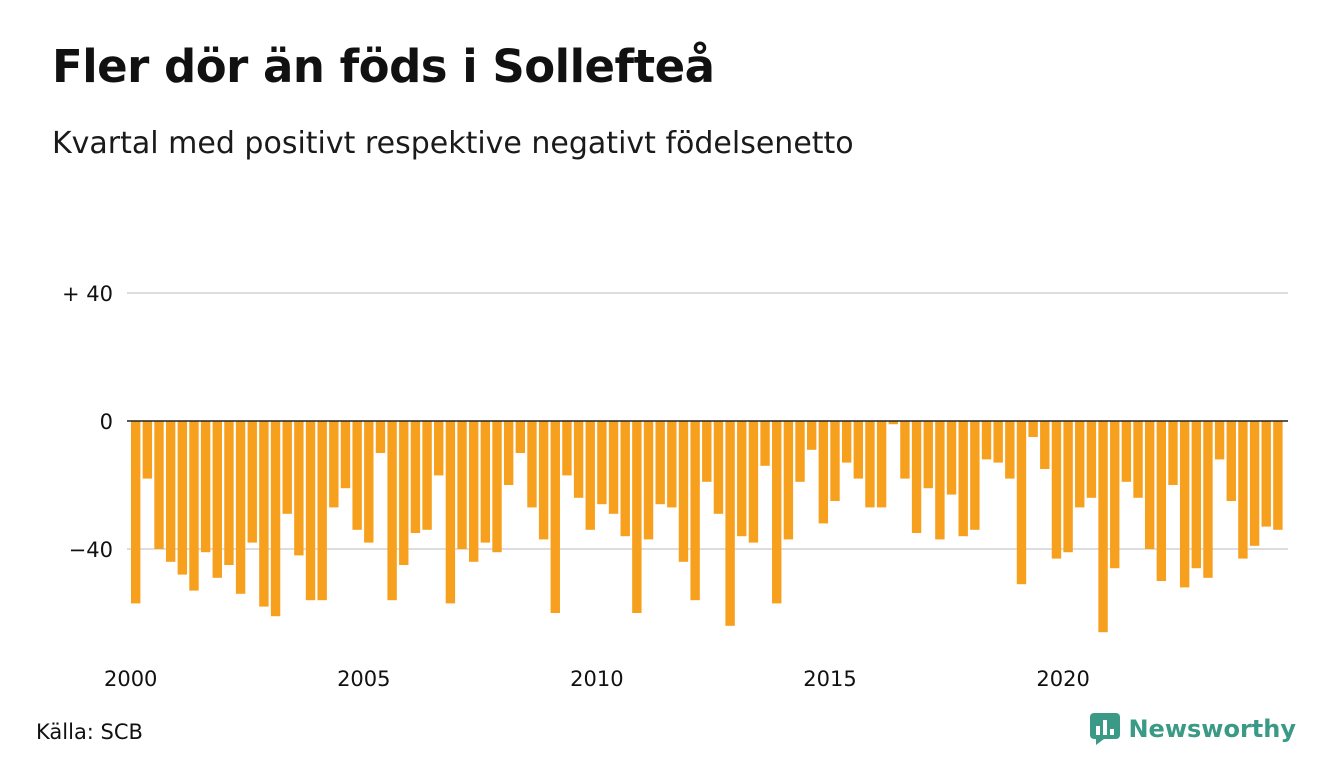 This screenshot has width=1340, height=780. Describe the element at coordinates (596, 679) in the screenshot. I see `x-tick-label: 2010` at that location.